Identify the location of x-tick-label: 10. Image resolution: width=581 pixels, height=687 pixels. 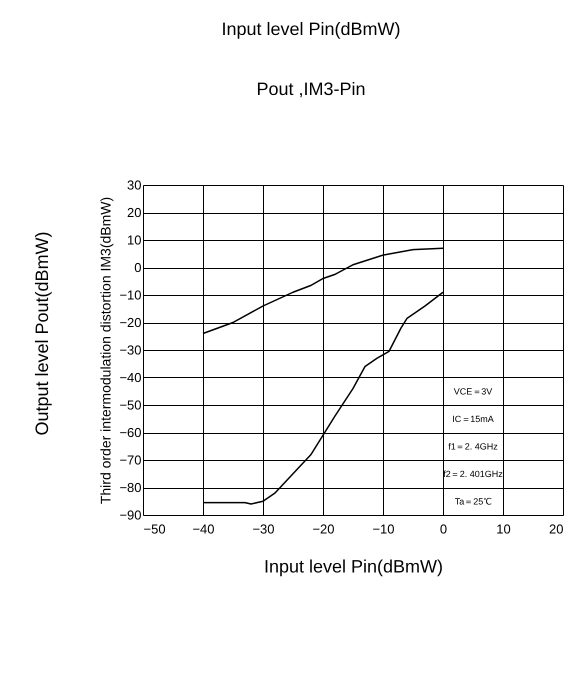
(503, 529).